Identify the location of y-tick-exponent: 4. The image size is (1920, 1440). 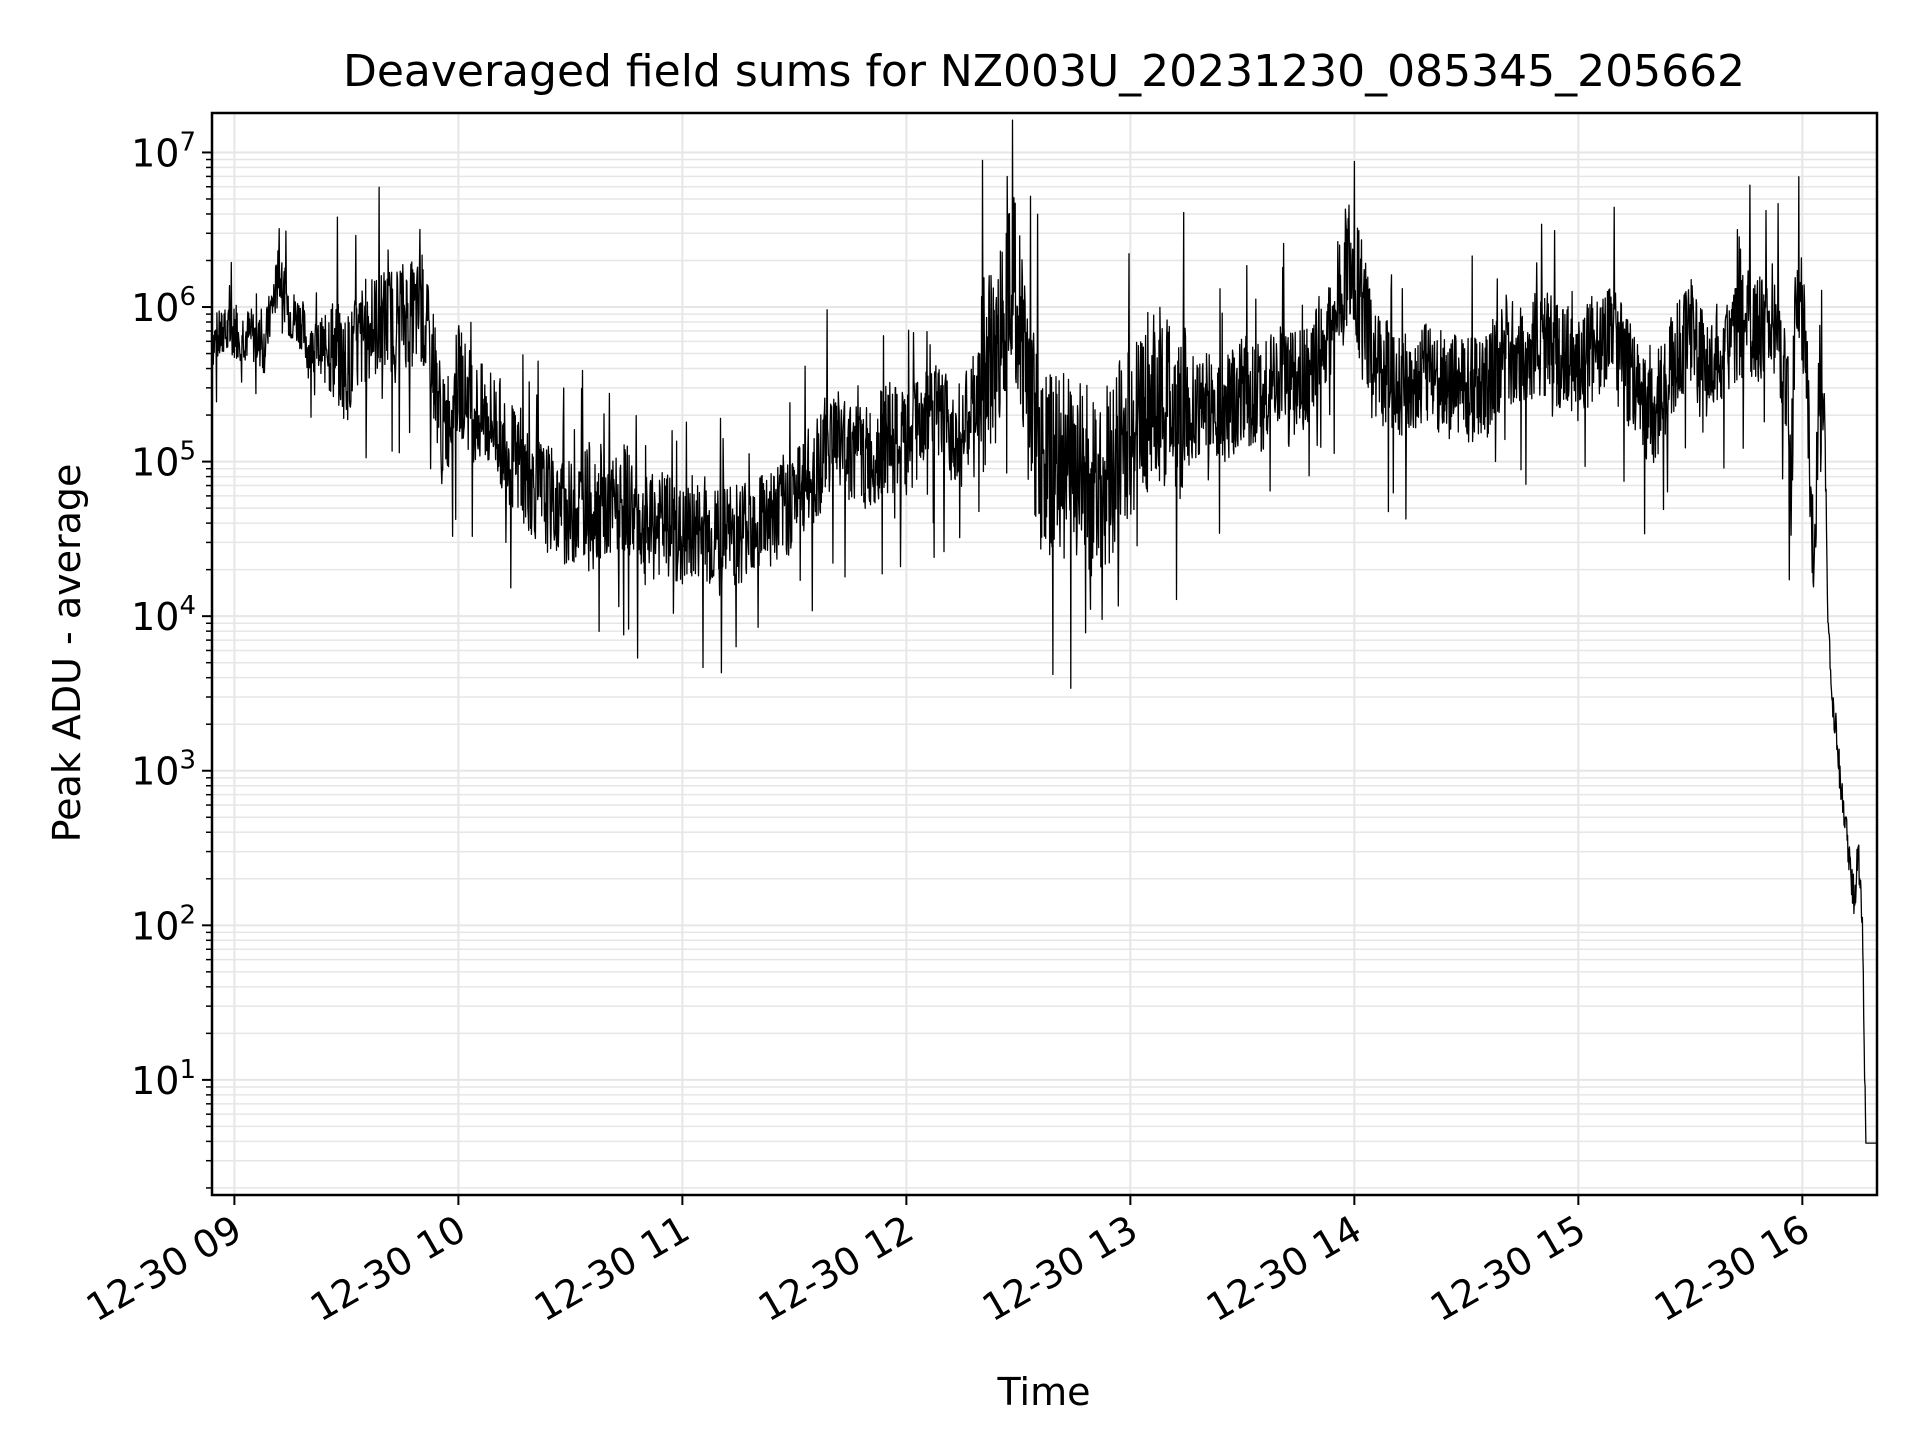
(187, 606).